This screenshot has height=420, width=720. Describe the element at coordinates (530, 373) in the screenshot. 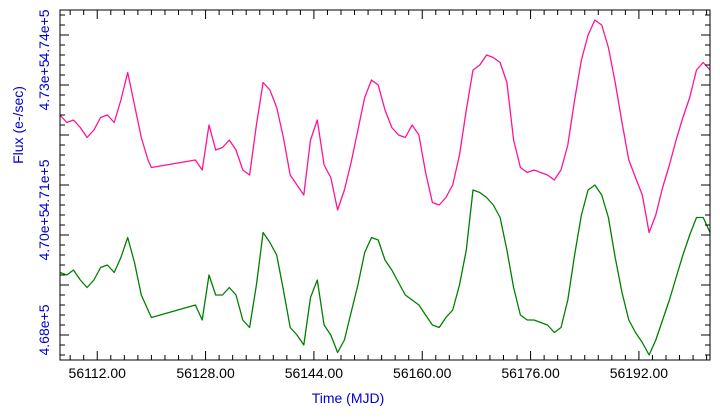

I see `x-tick-label: 56176.00` at that location.